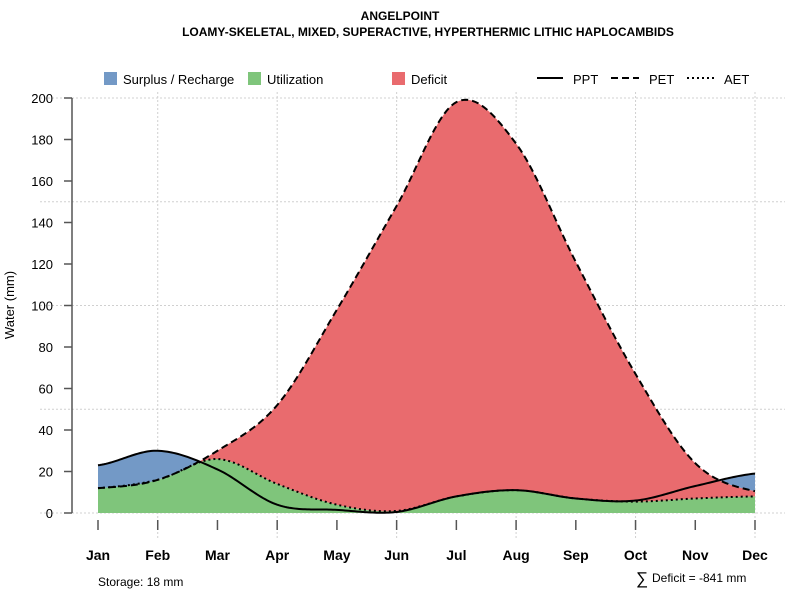 Image resolution: width=800 pixels, height=600 pixels. What do you see at coordinates (42, 306) in the screenshot?
I see `y-tick-label: 100` at bounding box center [42, 306].